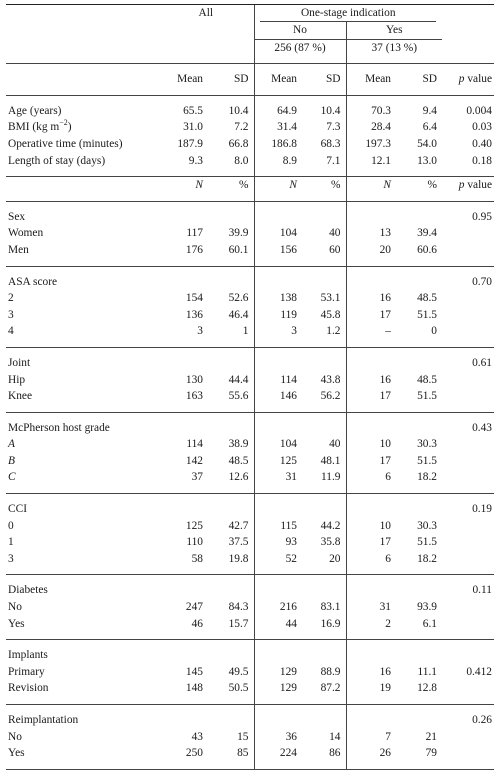 The height and width of the screenshot is (770, 500). Describe the element at coordinates (330, 477) in the screenshot. I see `value-cell: 11.9` at that location.